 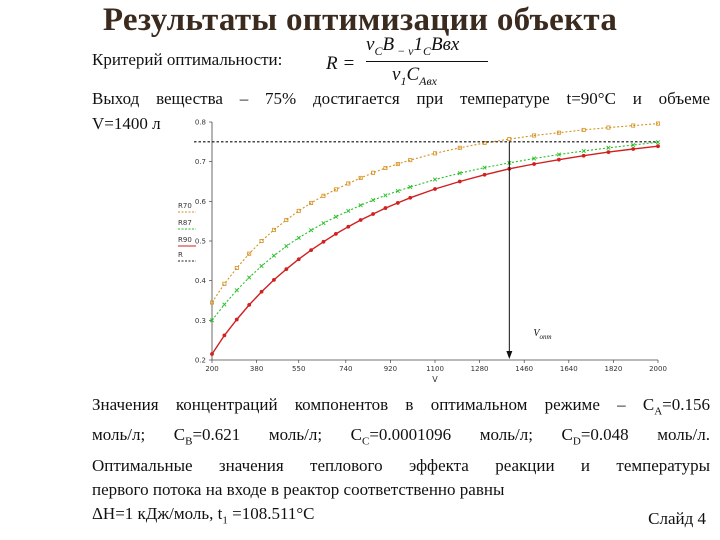 I want to click on x-tick-label: 200, so click(x=211, y=369).